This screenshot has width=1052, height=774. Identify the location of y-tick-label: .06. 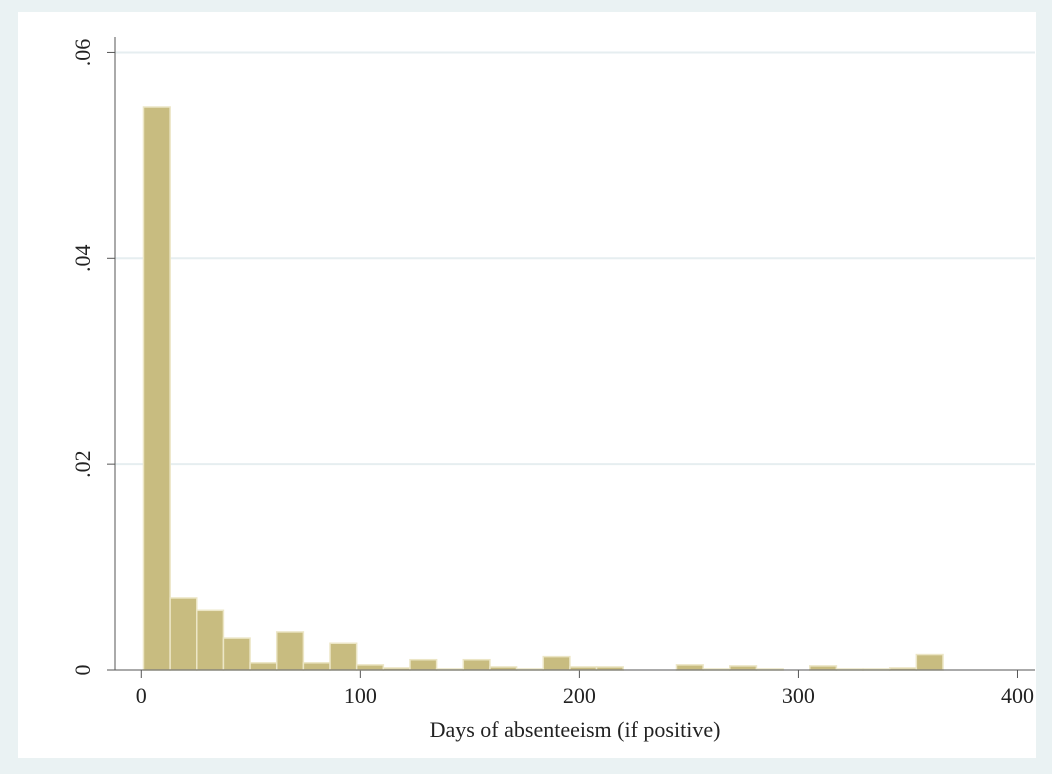
(82, 53).